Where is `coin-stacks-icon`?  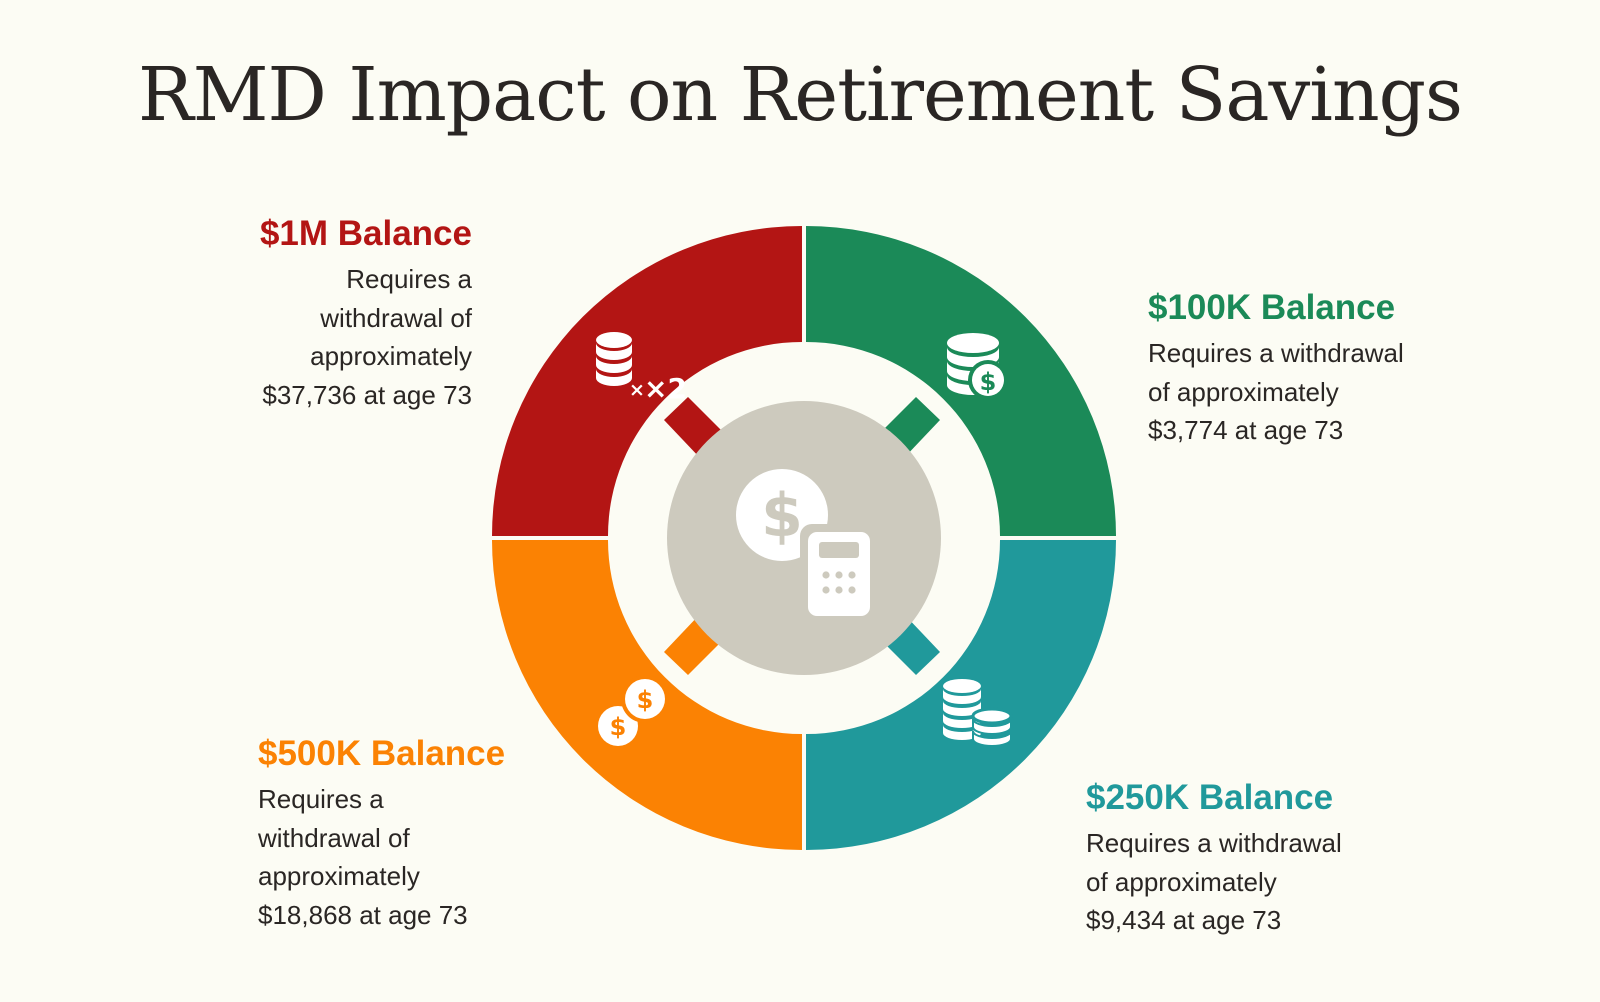
coin-stacks-icon is located at coordinates (978, 713).